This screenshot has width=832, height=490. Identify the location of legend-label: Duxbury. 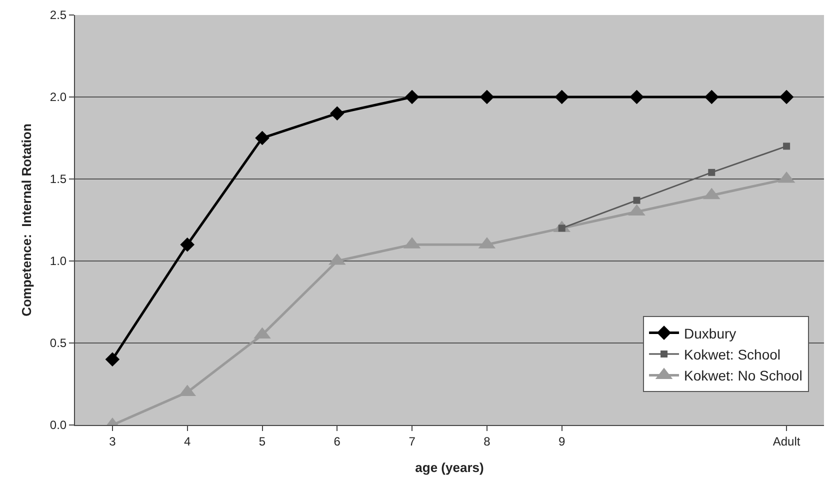
(710, 333).